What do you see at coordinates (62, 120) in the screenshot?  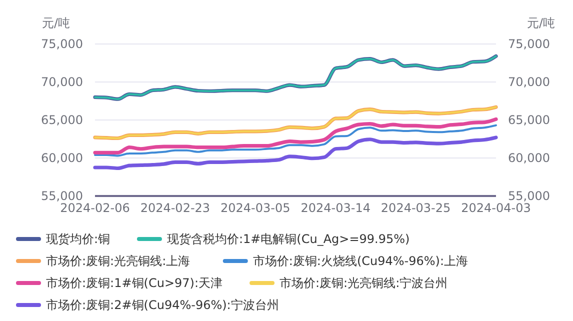 I see `y-tick-label: 65,000` at bounding box center [62, 120].